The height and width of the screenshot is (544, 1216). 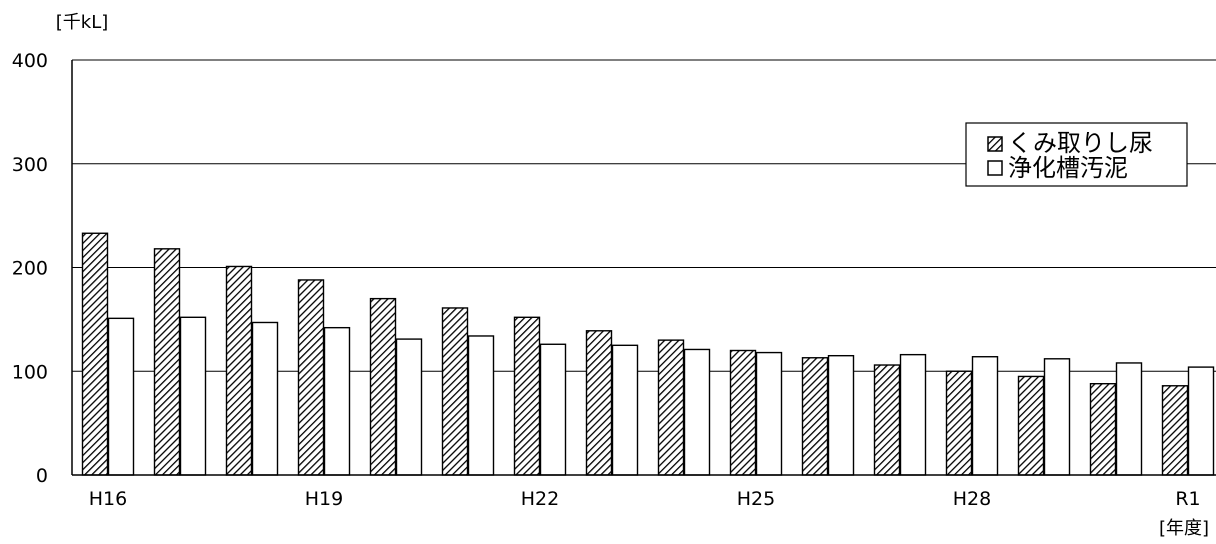 I want to click on y-axis-unit-label: [千kL], so click(x=82, y=22).